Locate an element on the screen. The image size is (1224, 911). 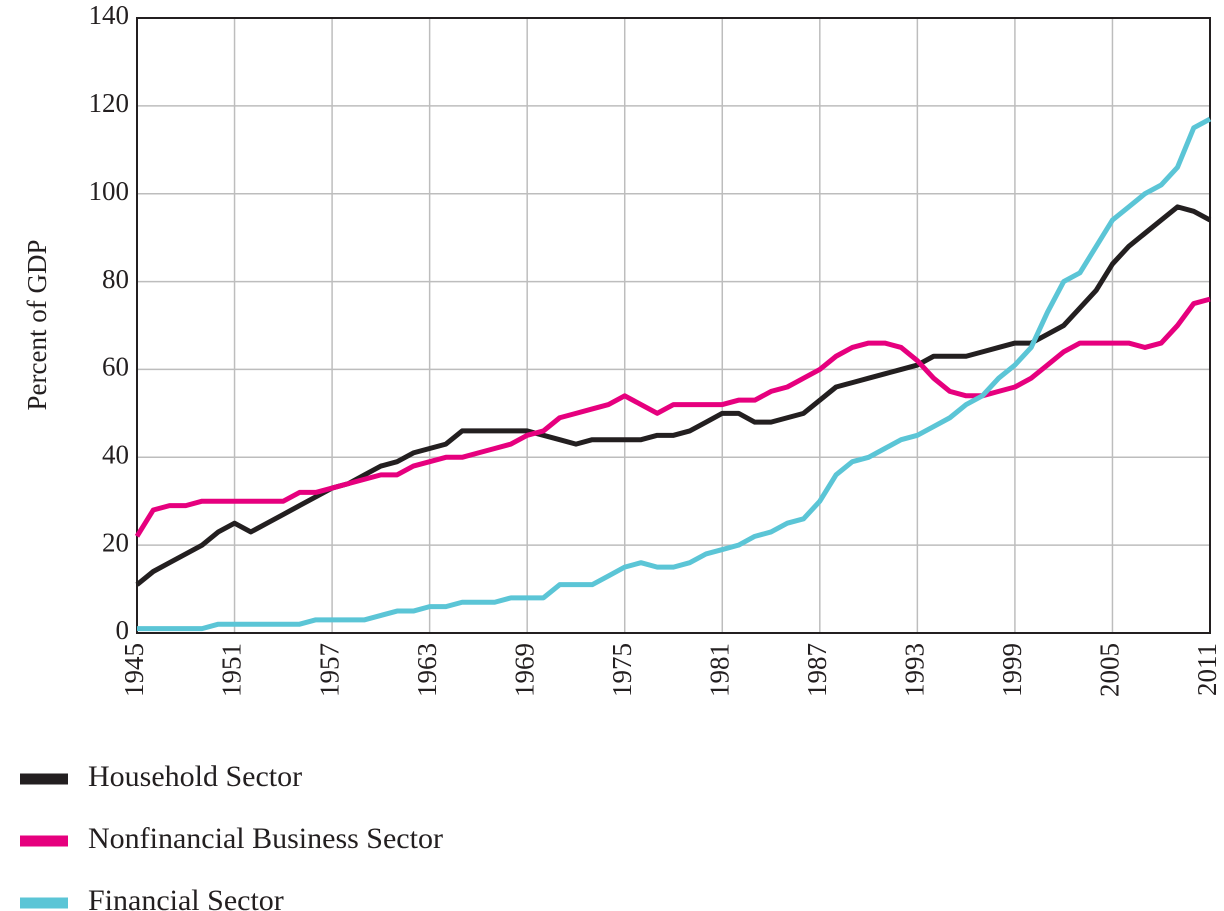
legend-label: Nonfinancial Business Sector is located at coordinates (265, 838).